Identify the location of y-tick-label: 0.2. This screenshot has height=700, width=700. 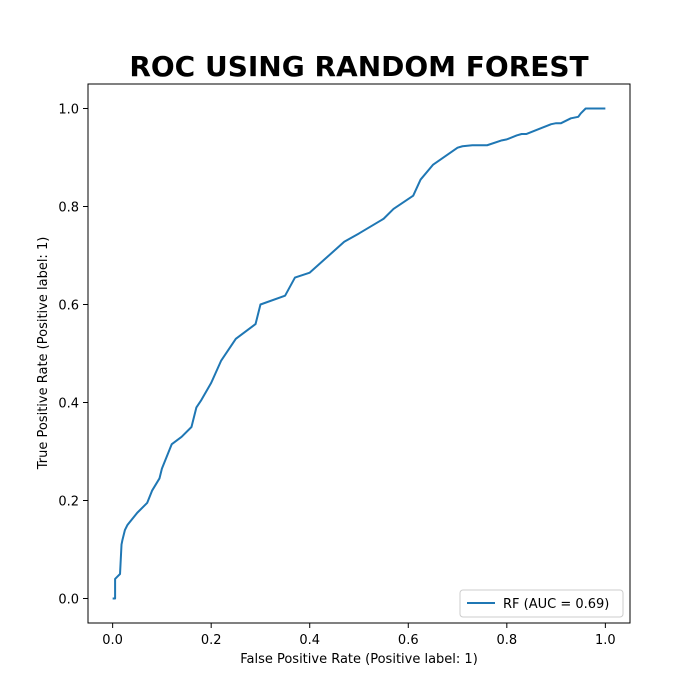
(68, 502).